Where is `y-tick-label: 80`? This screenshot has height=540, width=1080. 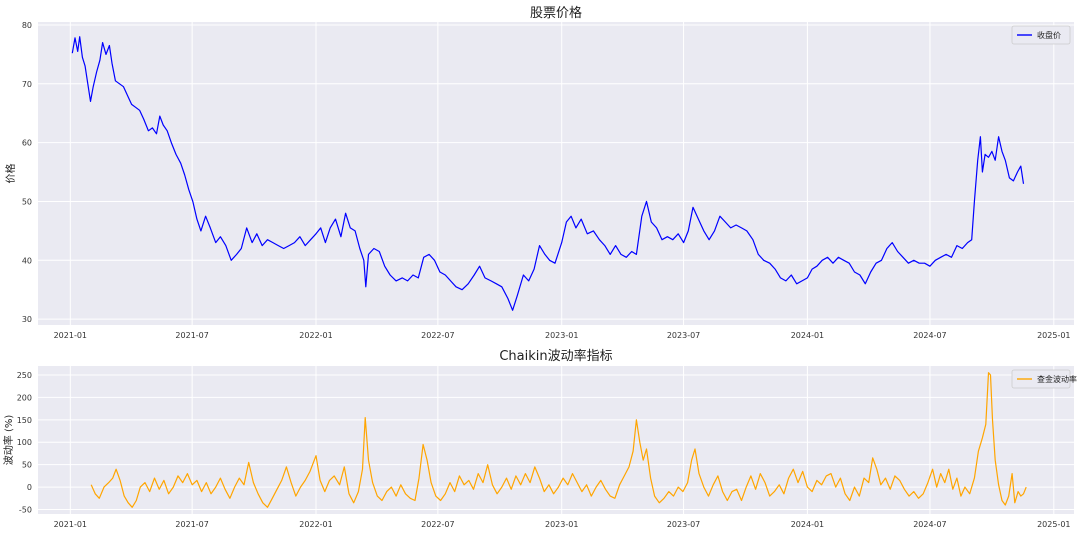
y-tick-label: 80 is located at coordinates (27, 25).